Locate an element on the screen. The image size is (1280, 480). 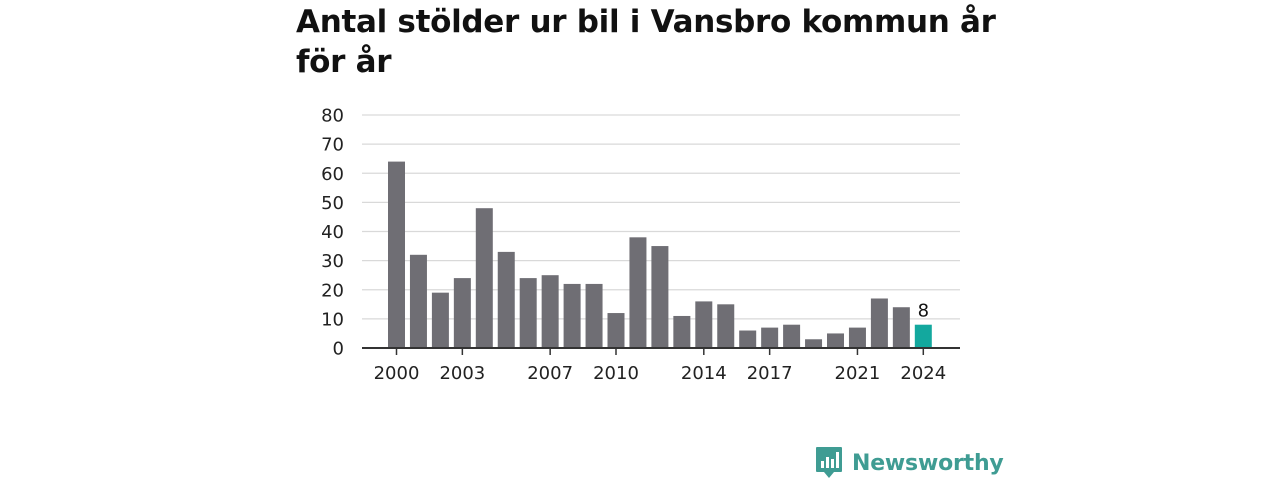
x-tick-label: 2024 is located at coordinates (923, 373).